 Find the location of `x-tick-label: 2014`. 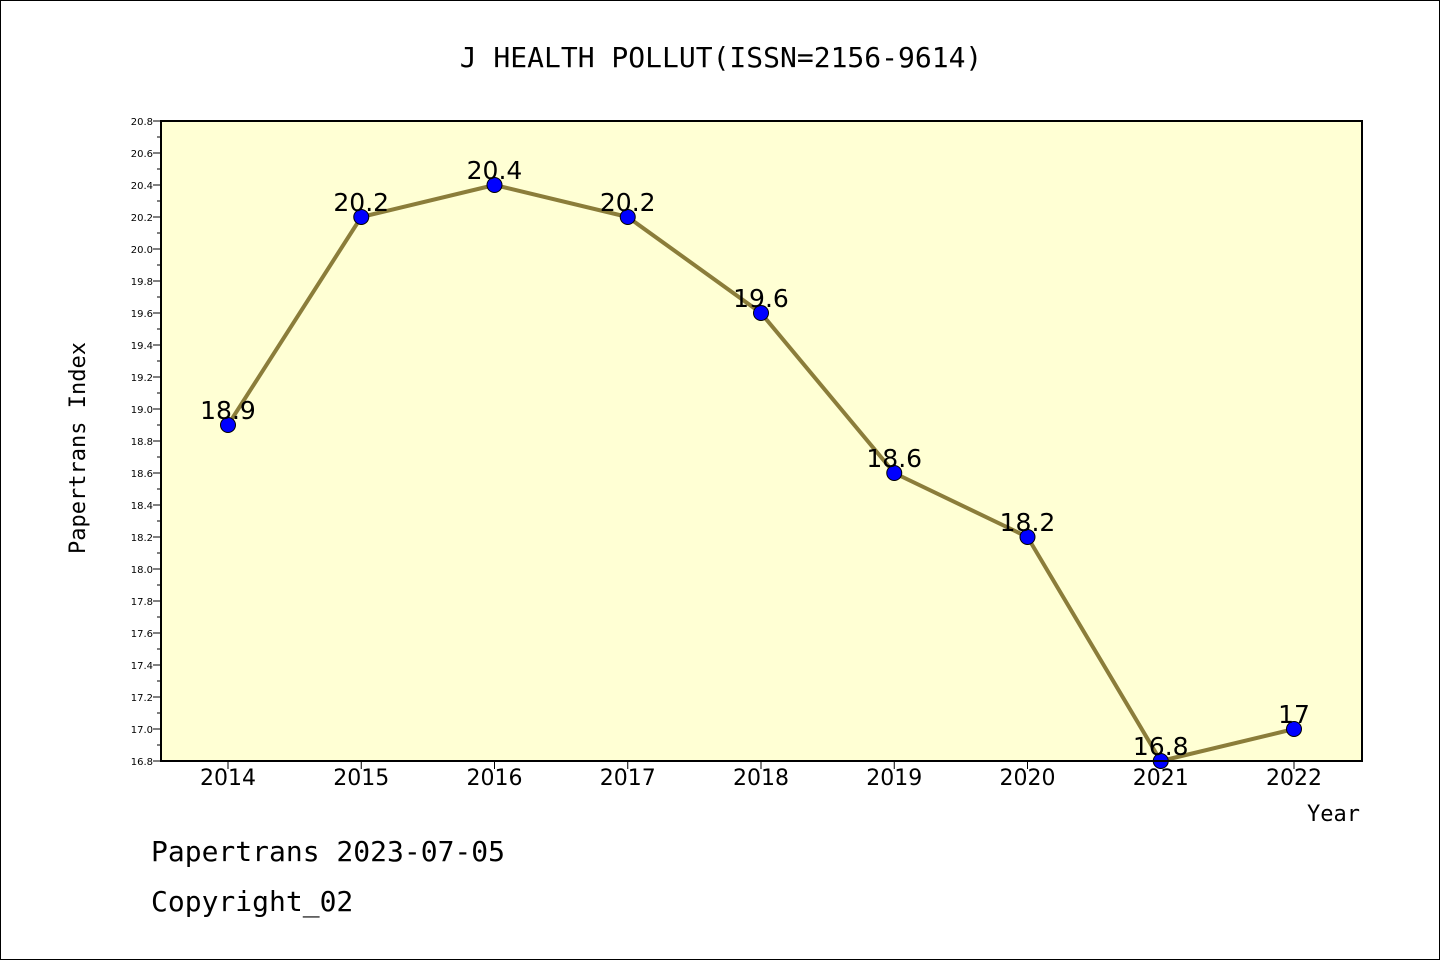

x-tick-label: 2014 is located at coordinates (228, 778).